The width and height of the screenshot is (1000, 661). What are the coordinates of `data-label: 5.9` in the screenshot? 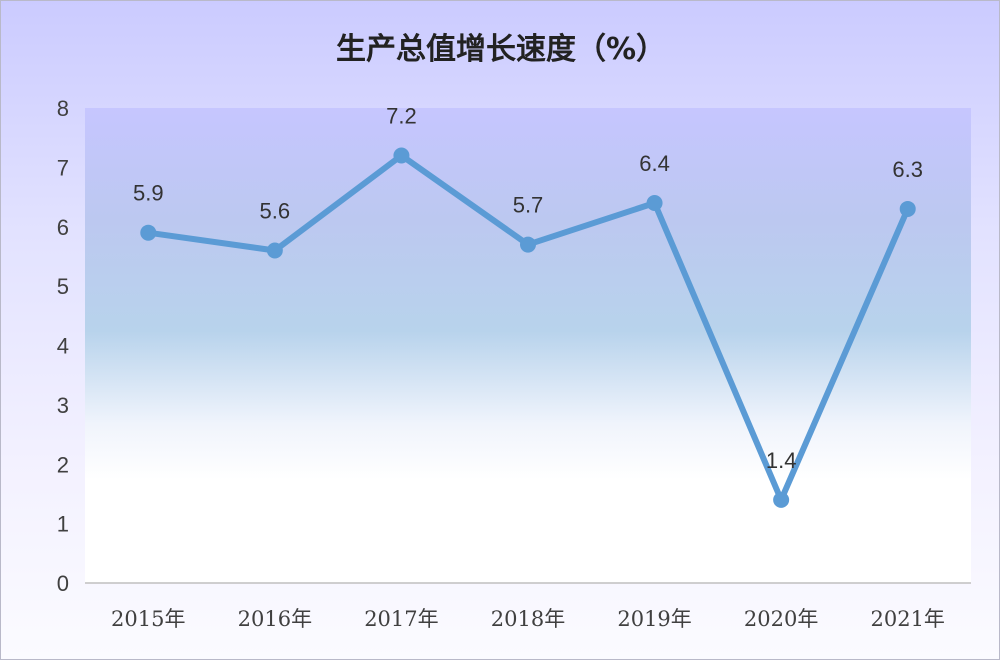 It's located at (148, 193).